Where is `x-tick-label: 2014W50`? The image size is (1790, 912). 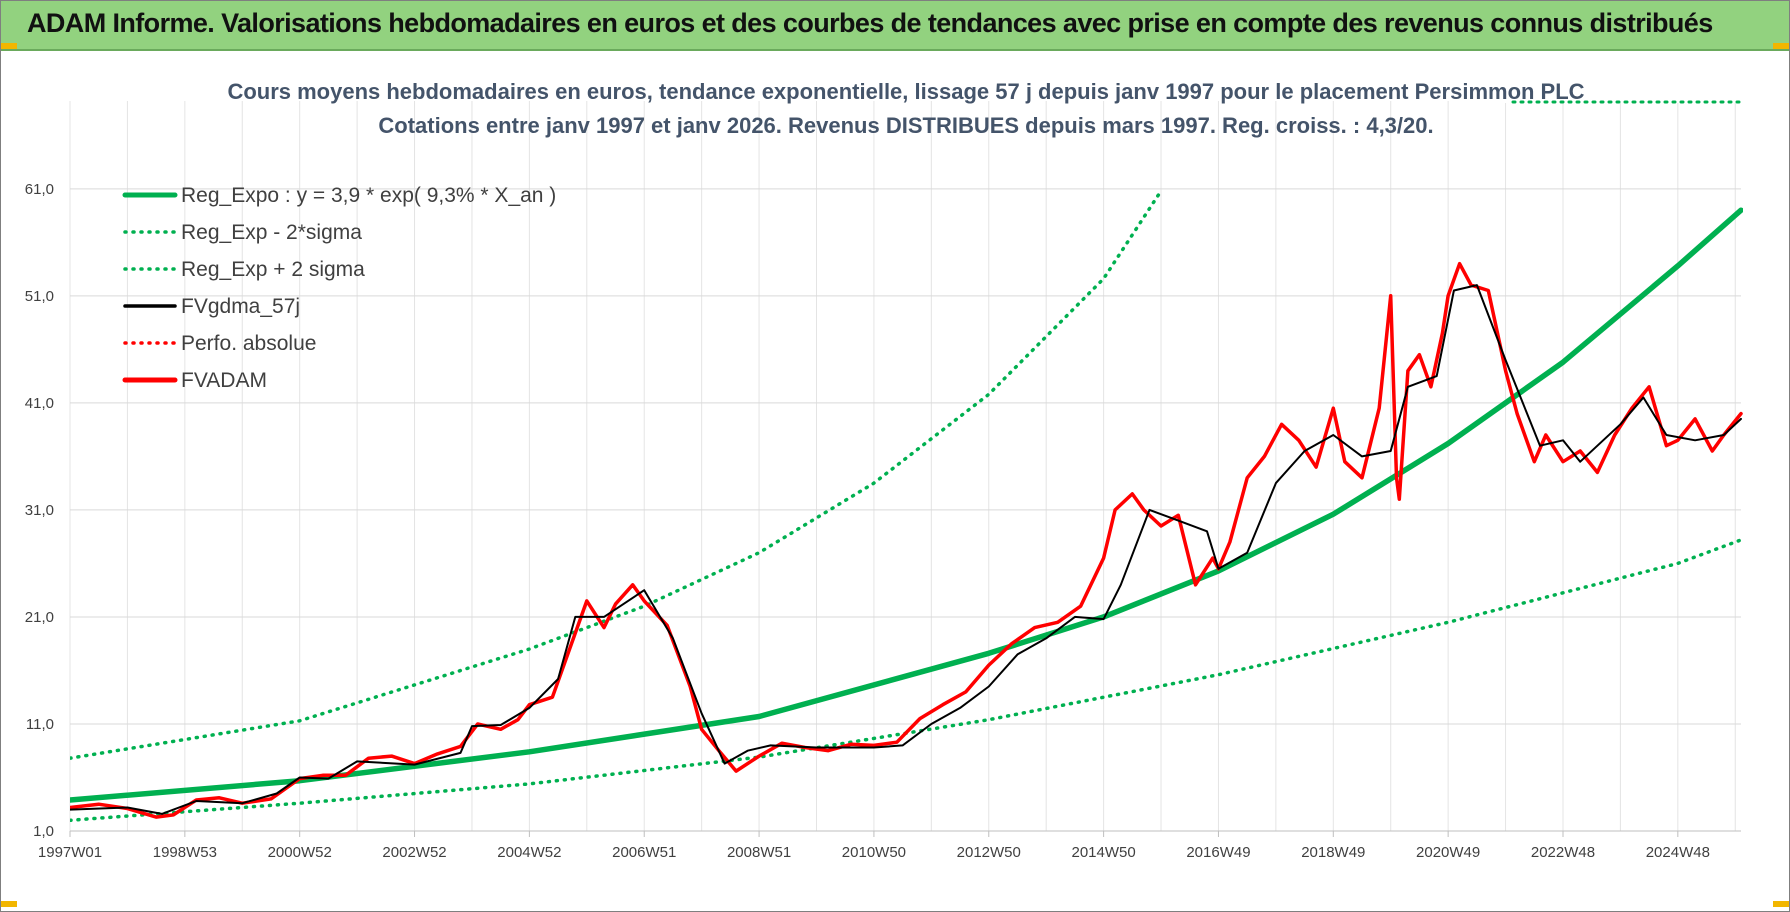
x-tick-label: 2014W50 is located at coordinates (1103, 852).